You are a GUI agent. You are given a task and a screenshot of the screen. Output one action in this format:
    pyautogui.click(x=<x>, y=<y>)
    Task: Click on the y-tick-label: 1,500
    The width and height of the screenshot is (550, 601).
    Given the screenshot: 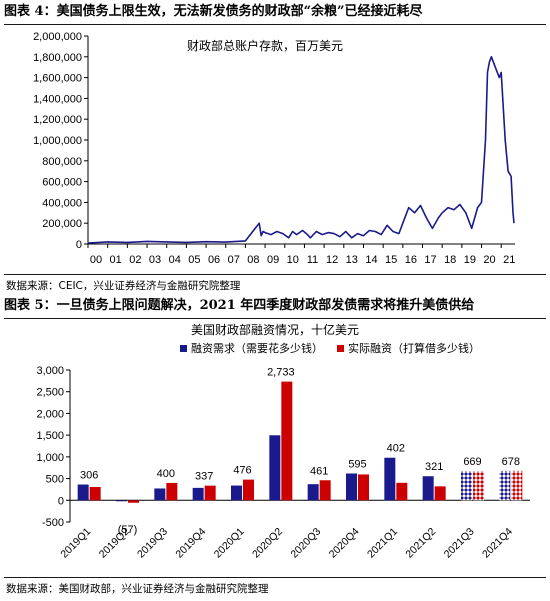 What is the action you would take?
    pyautogui.click(x=50, y=436)
    